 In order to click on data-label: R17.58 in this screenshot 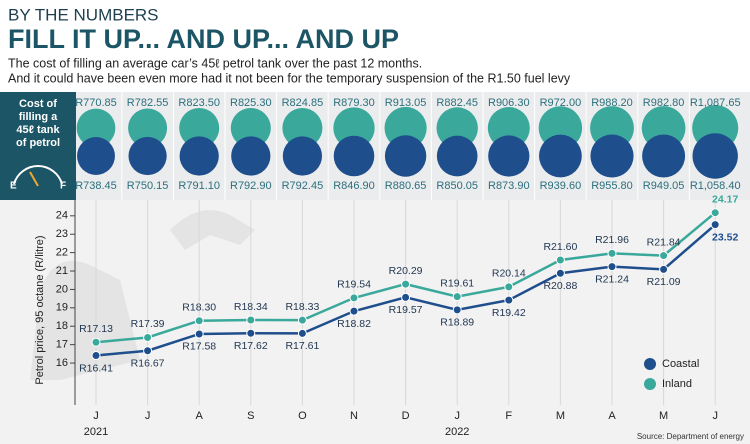, I will do `click(199, 347)`.